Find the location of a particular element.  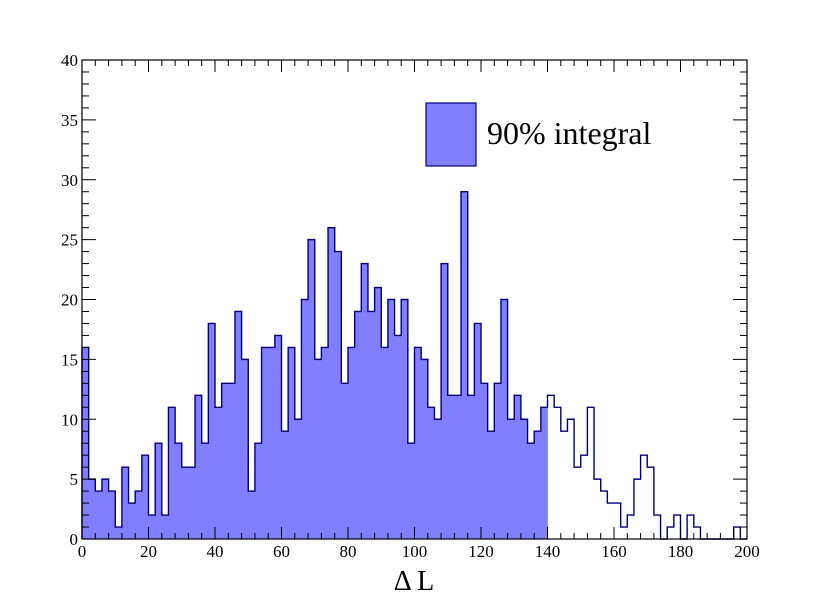

y-tick-label: 25 is located at coordinates (69, 240).